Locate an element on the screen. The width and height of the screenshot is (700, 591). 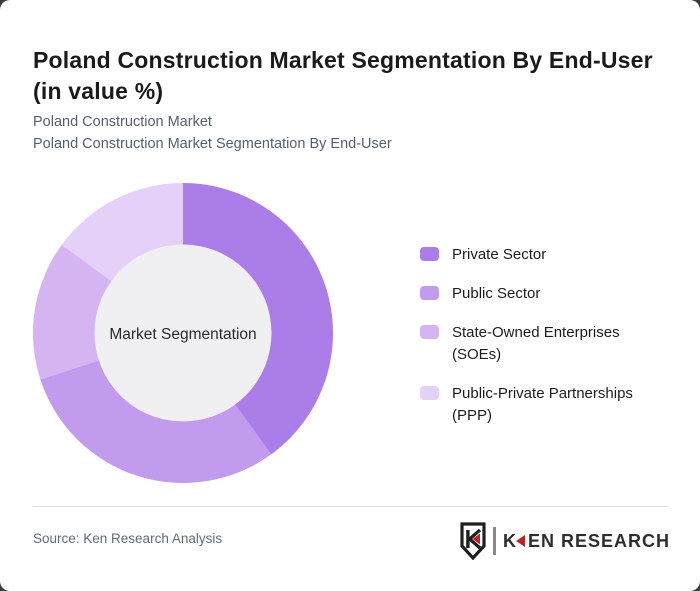
legend-item-ppp: Public-Private Partnerships (PPP) is located at coordinates (545, 405).